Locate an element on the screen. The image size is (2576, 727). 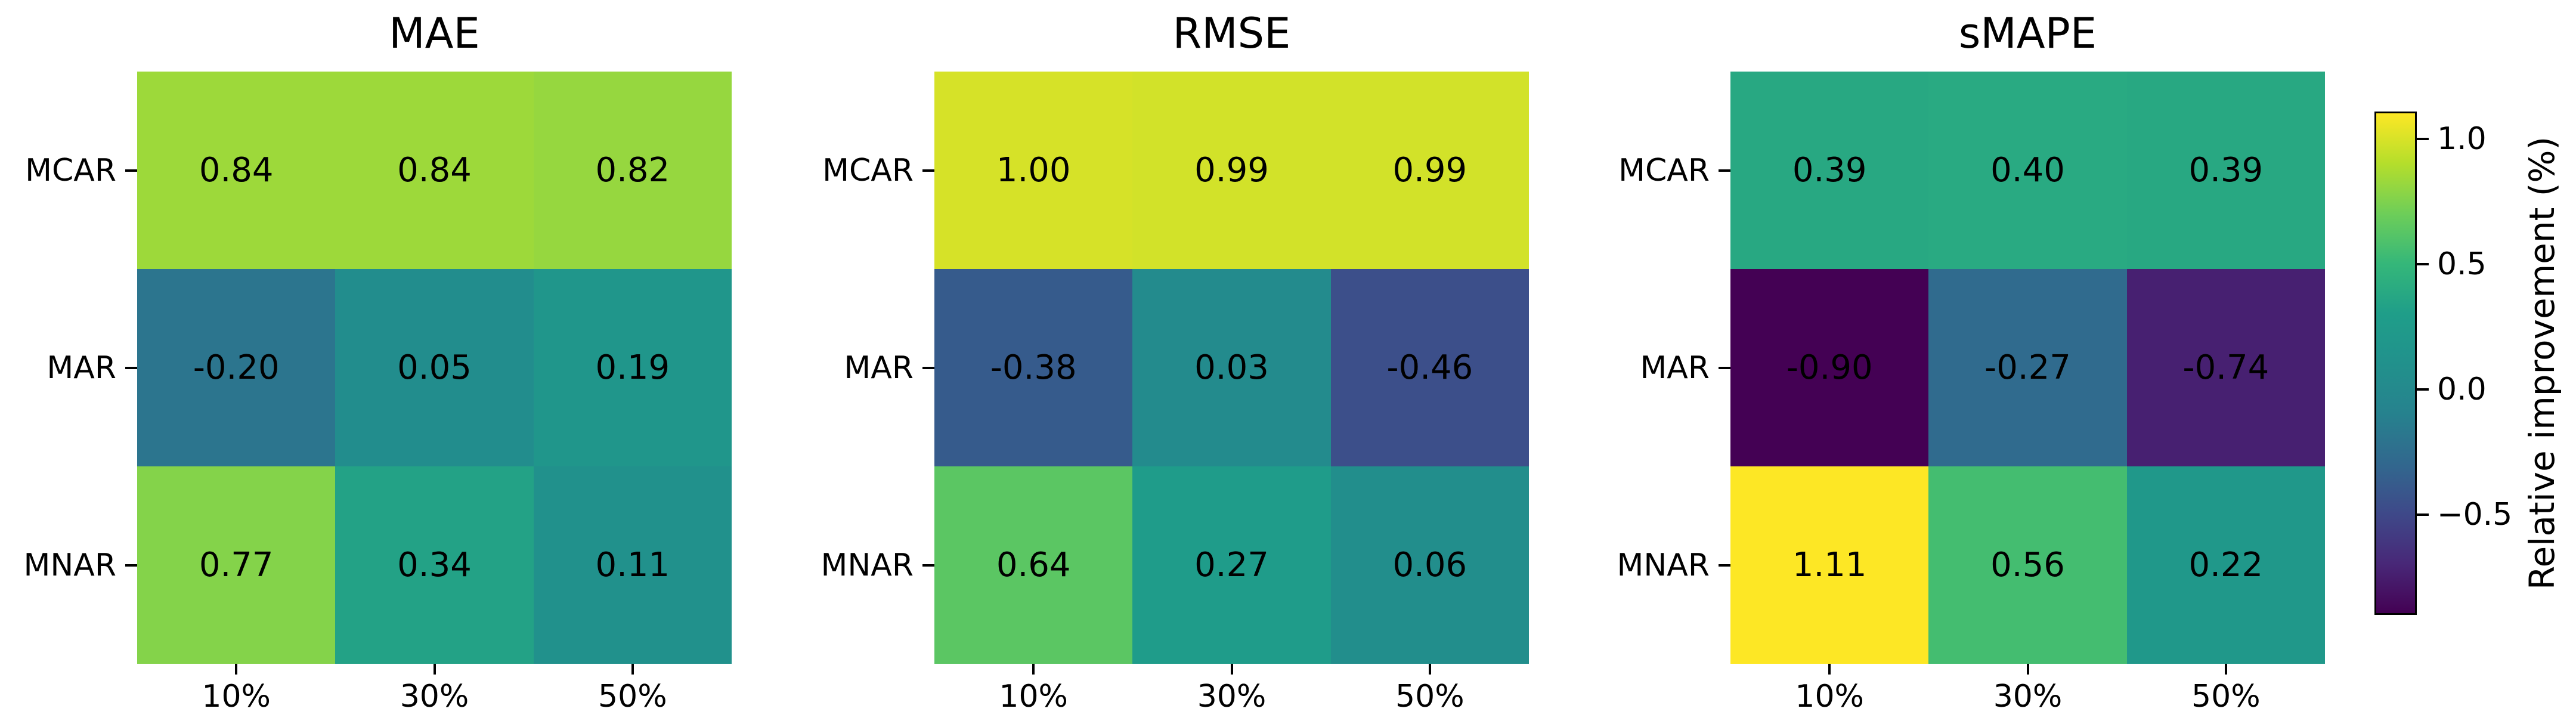
cell-value: 0.82 is located at coordinates (633, 170).